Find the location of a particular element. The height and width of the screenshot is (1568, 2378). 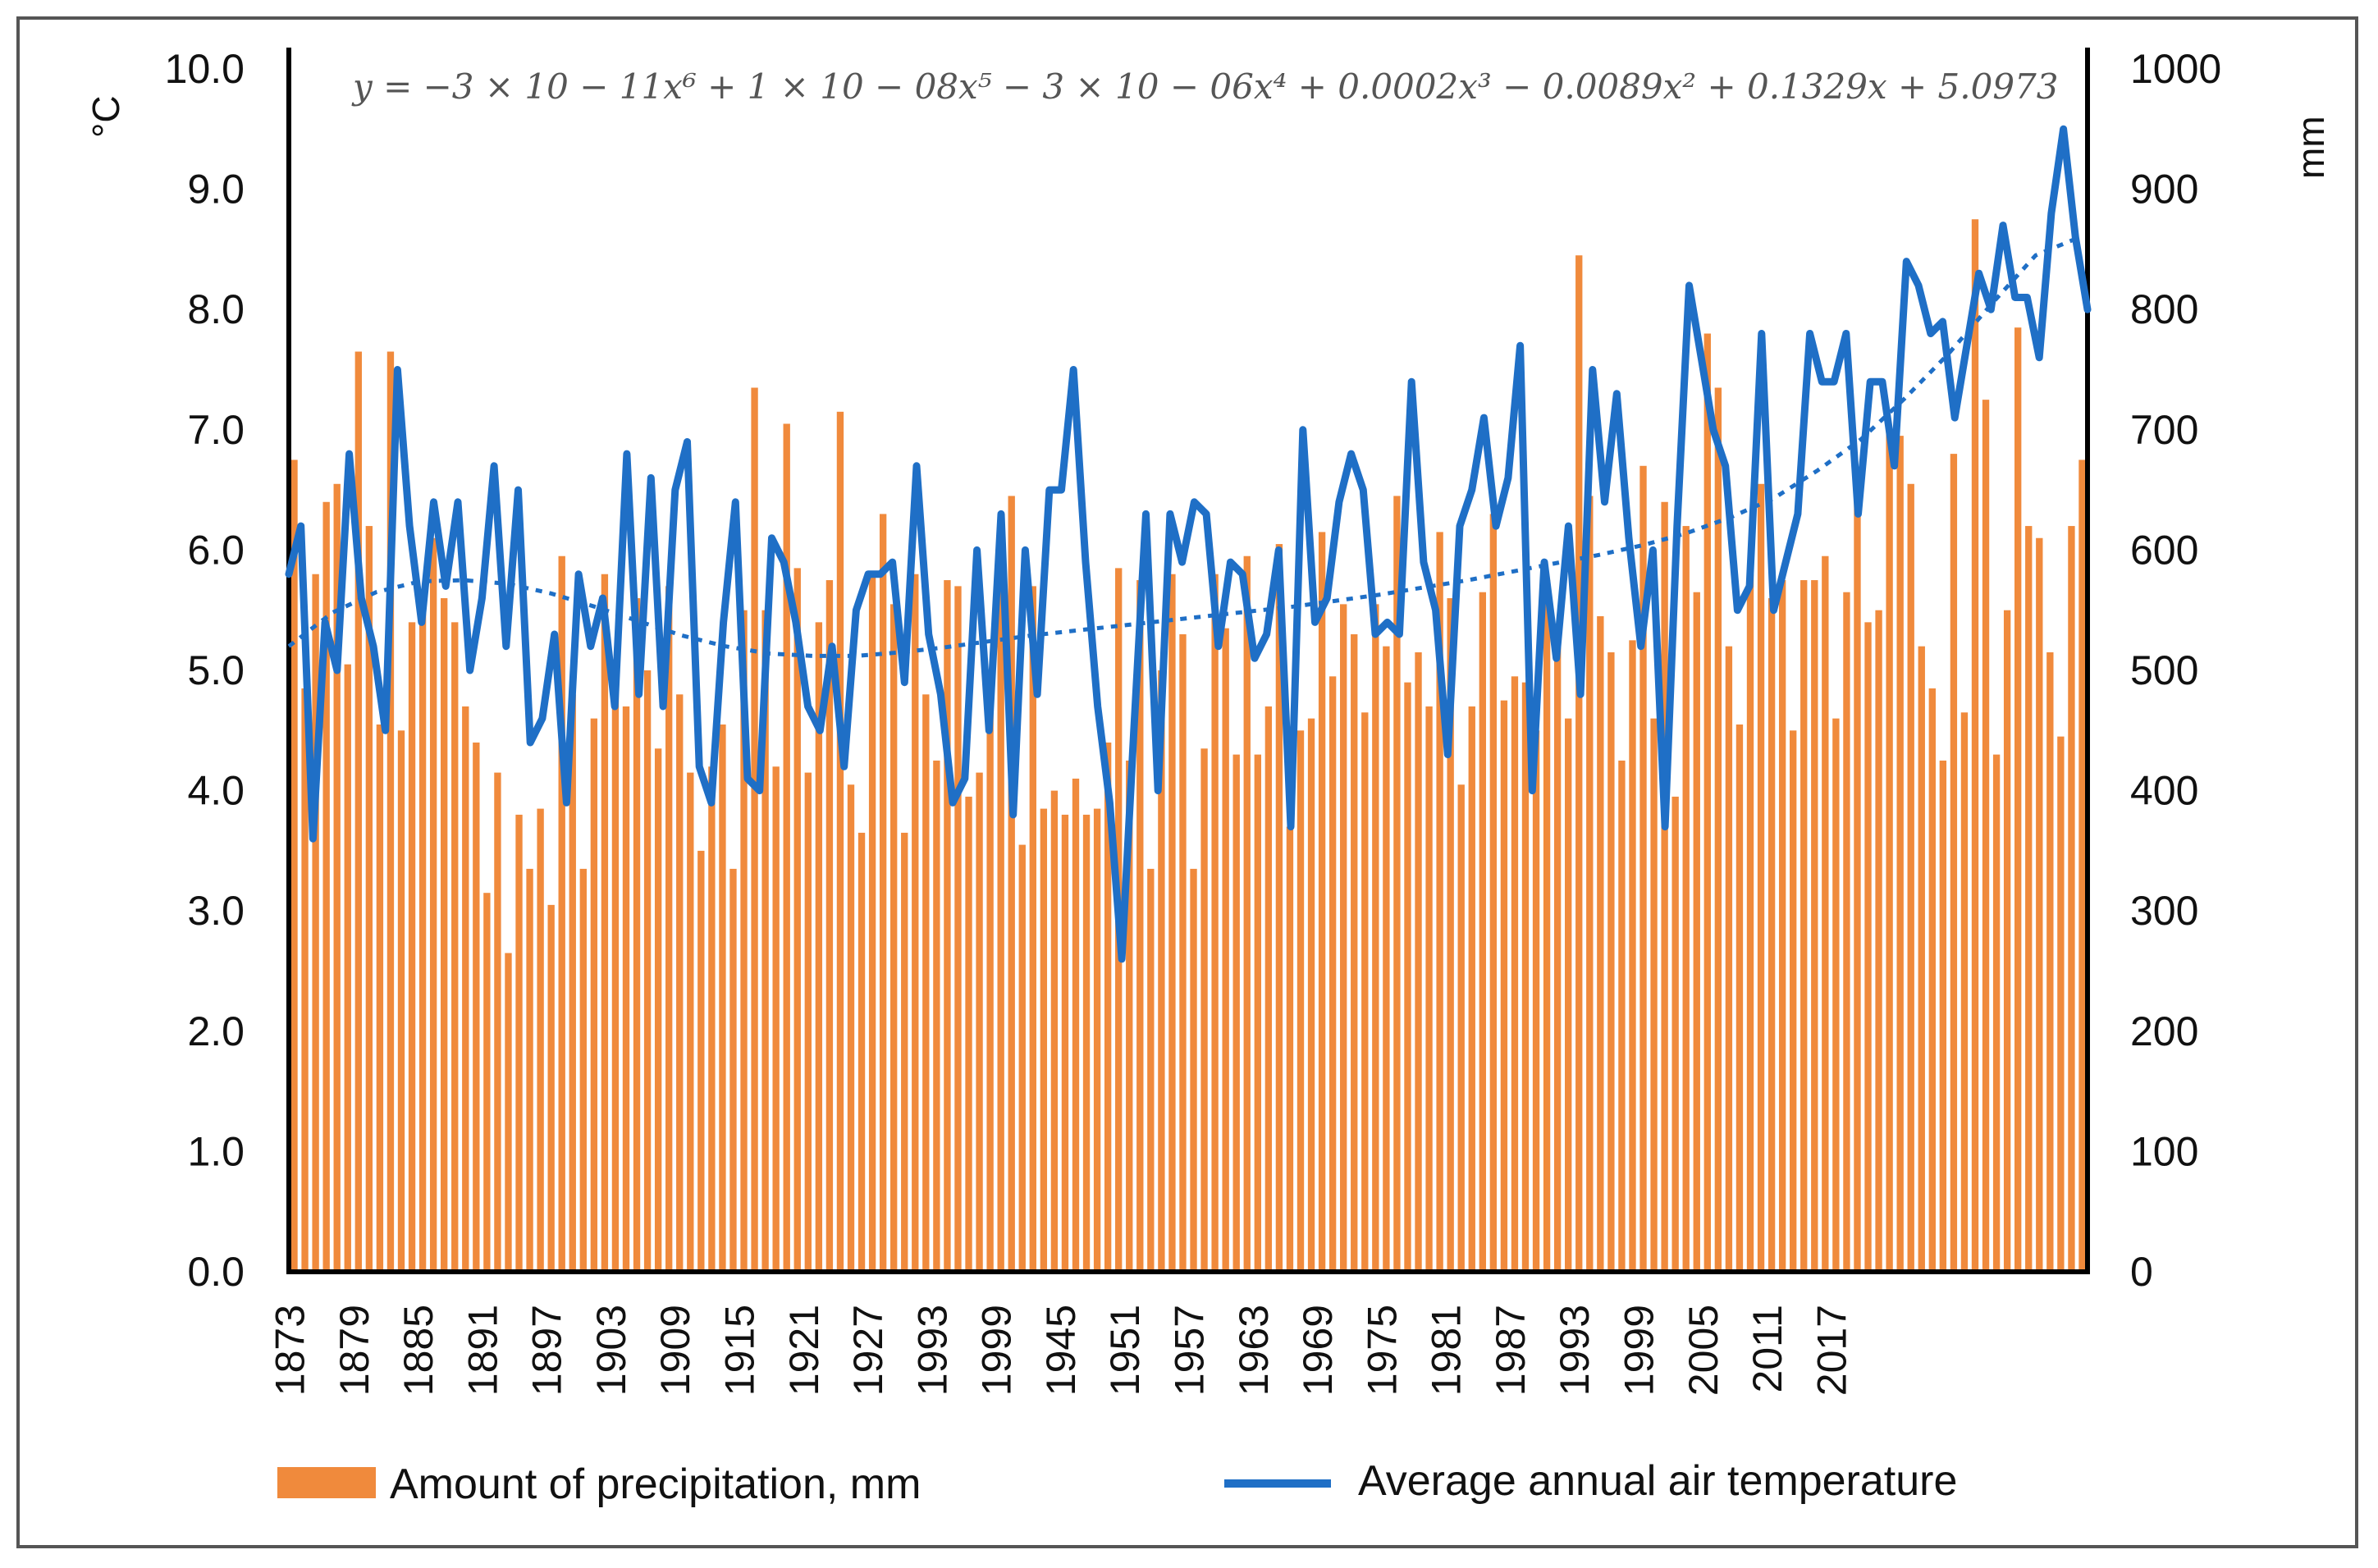

right-tick-label: 900 is located at coordinates (2164, 190).